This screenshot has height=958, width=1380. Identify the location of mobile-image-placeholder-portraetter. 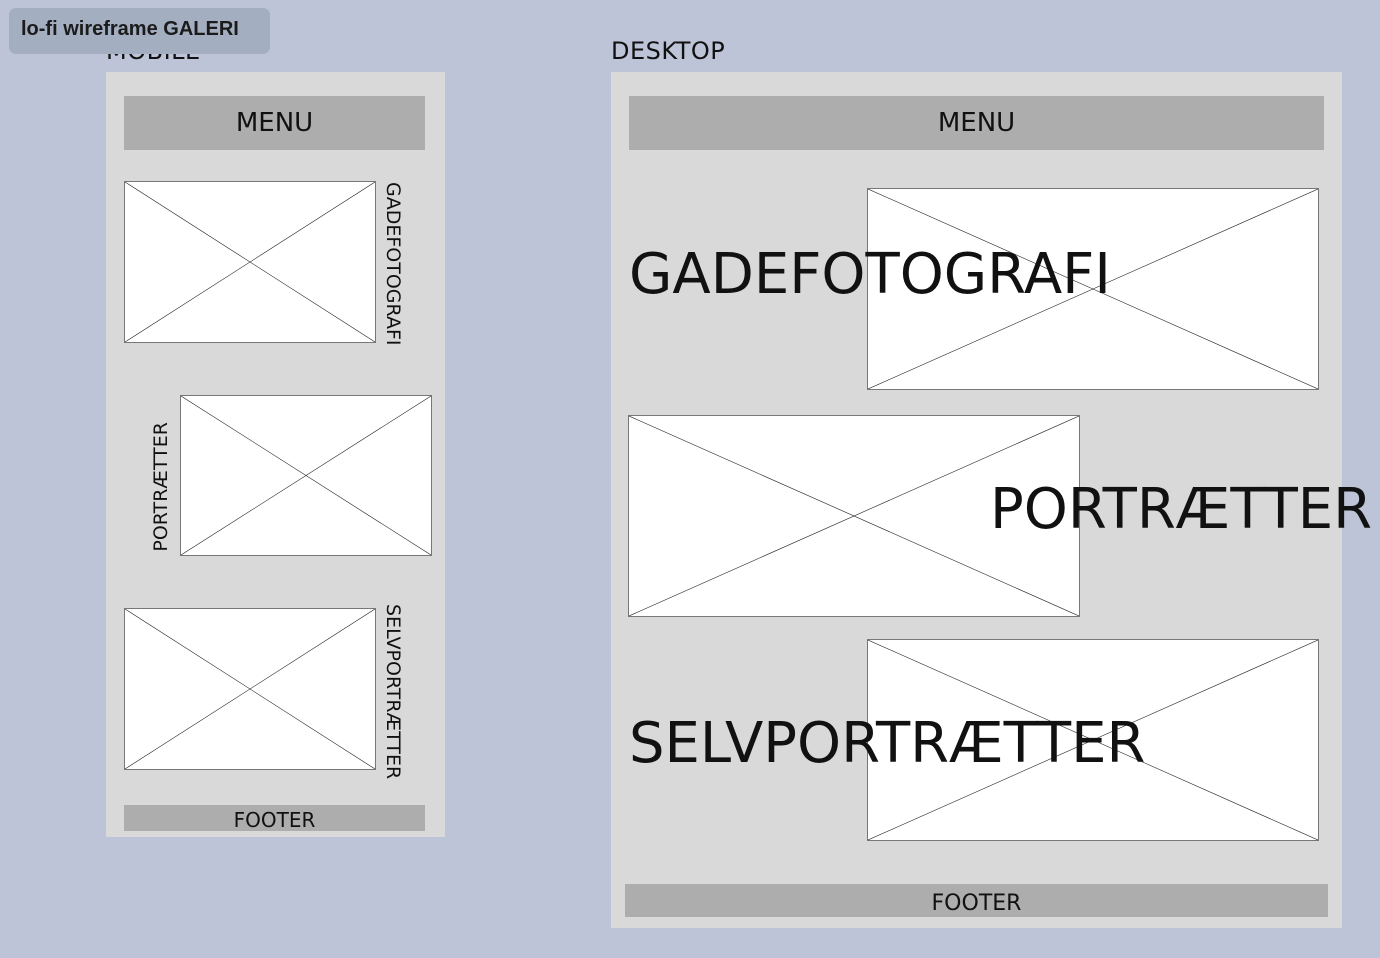
(306, 475).